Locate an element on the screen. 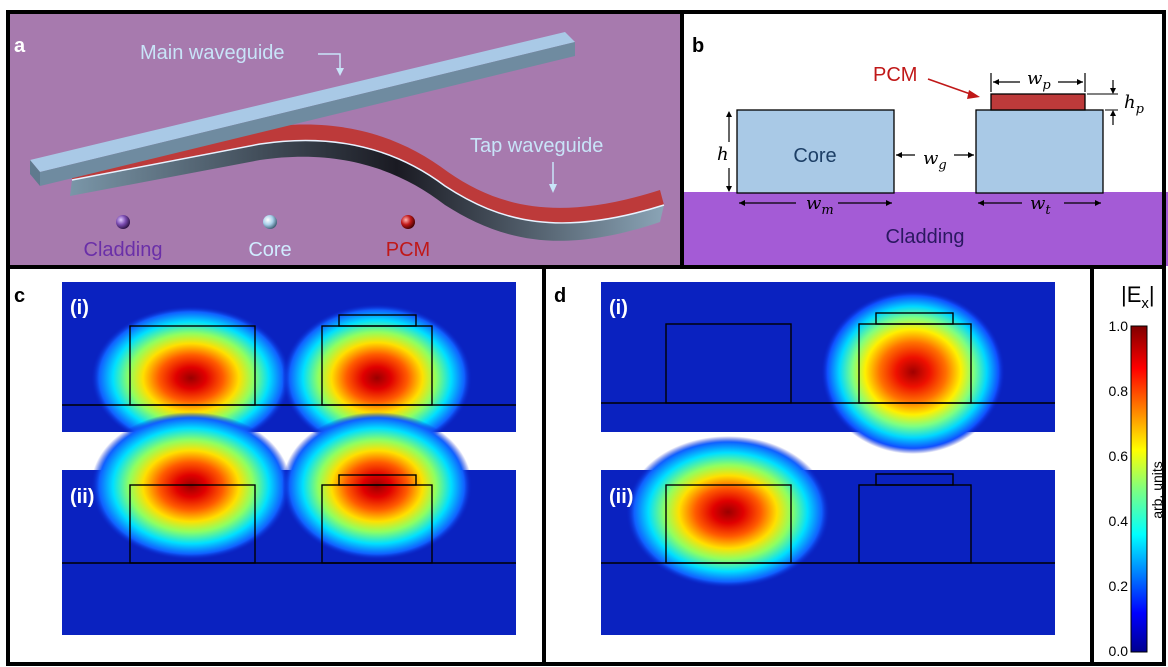  pcm-arrow is located at coordinates (952, 87).